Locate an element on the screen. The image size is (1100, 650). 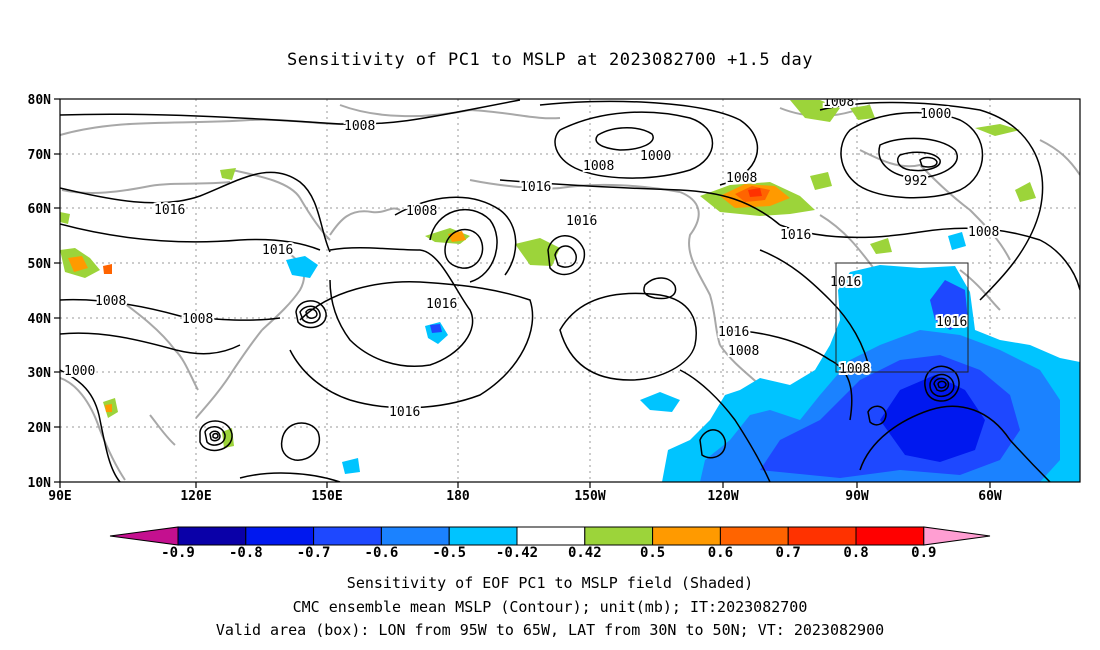
lon-label: 180 is located at coordinates (458, 496).